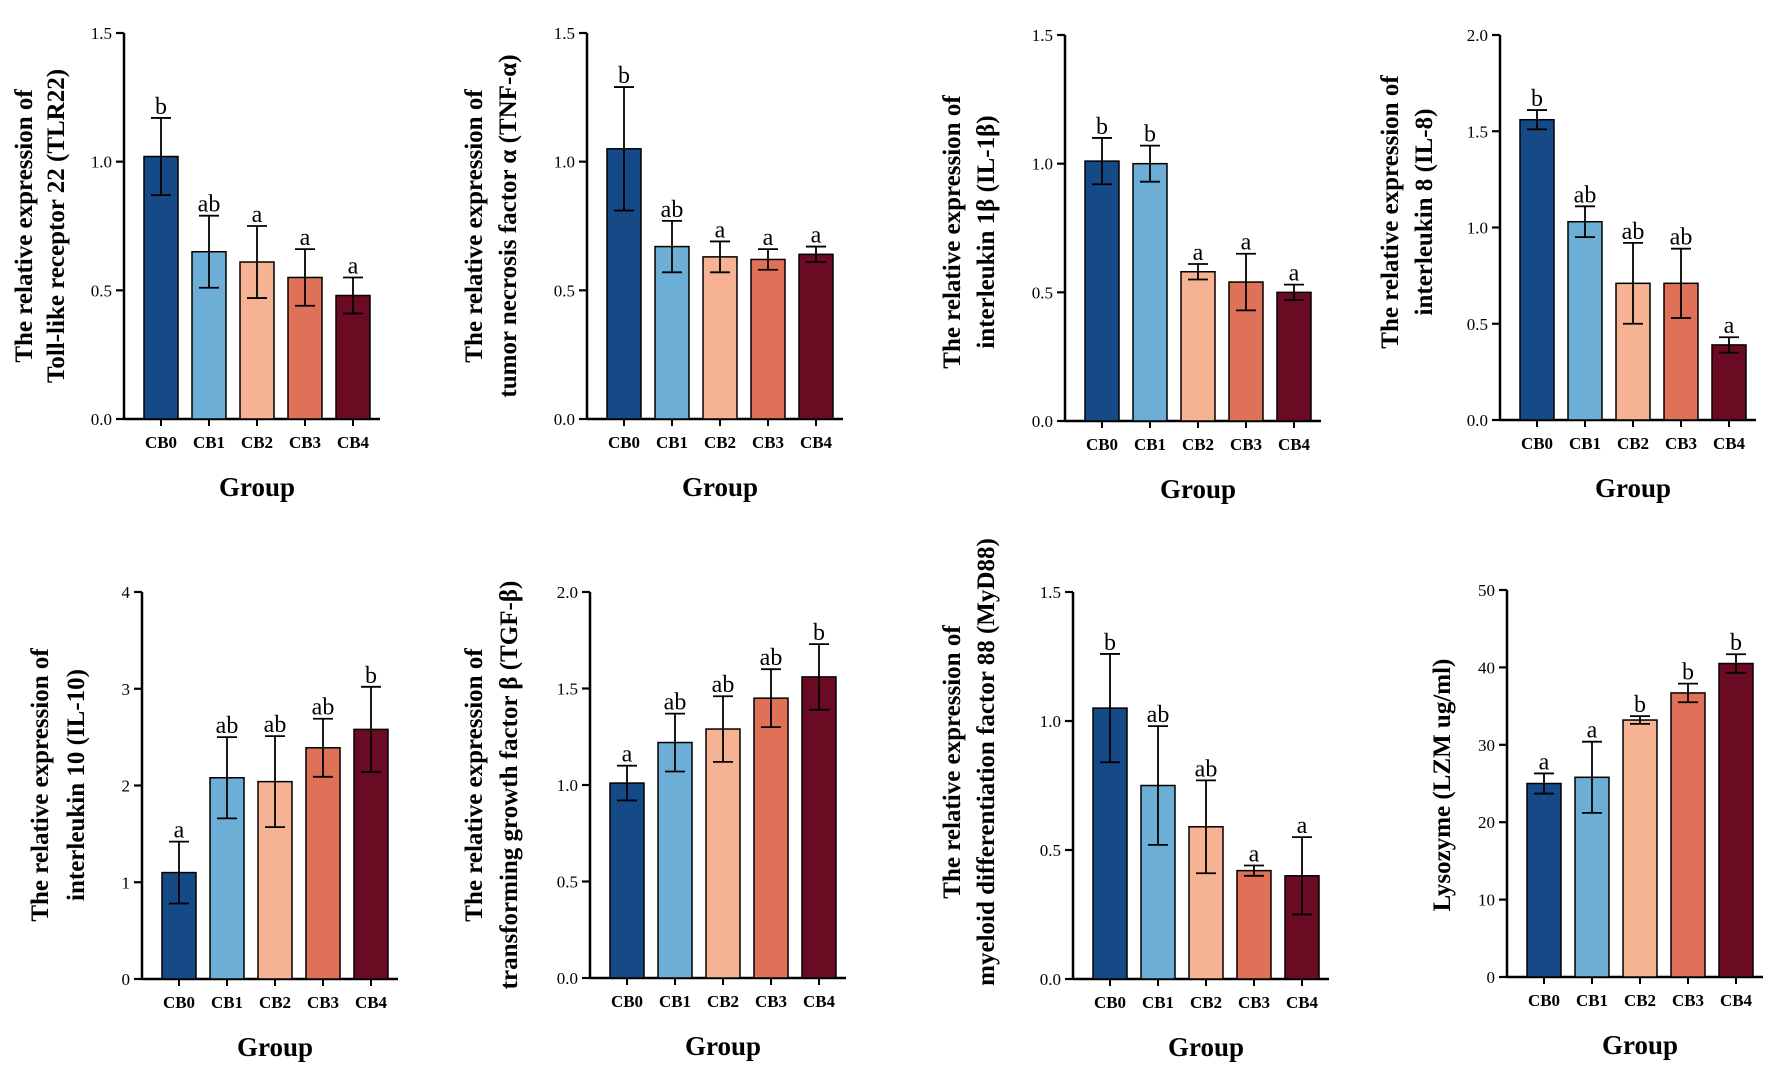 This screenshot has width=1772, height=1078. What do you see at coordinates (1486, 590) in the screenshot?
I see `y-tick-label: 50` at bounding box center [1486, 590].